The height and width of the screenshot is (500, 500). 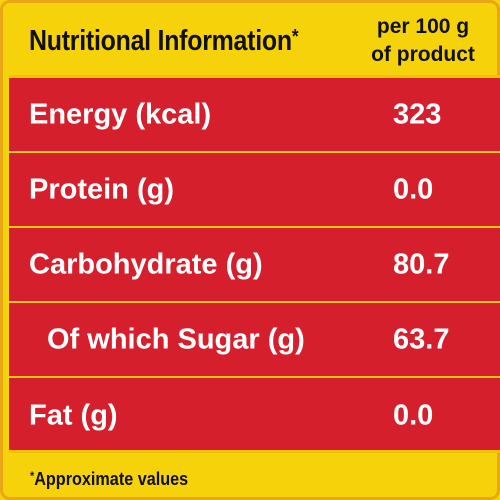 I want to click on footnote: *Approximate values, so click(x=109, y=479).